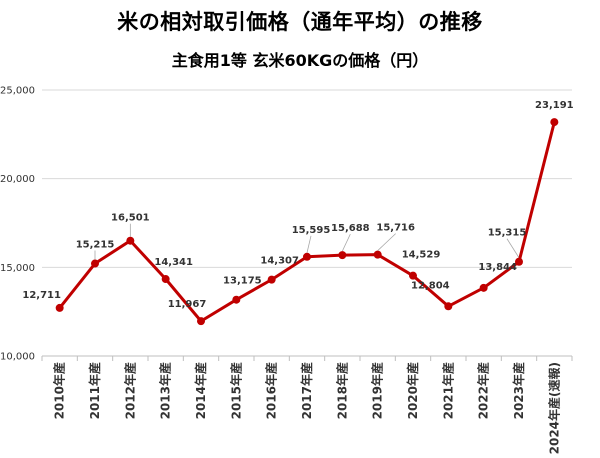  I want to click on data-label: 15,688, so click(350, 228).